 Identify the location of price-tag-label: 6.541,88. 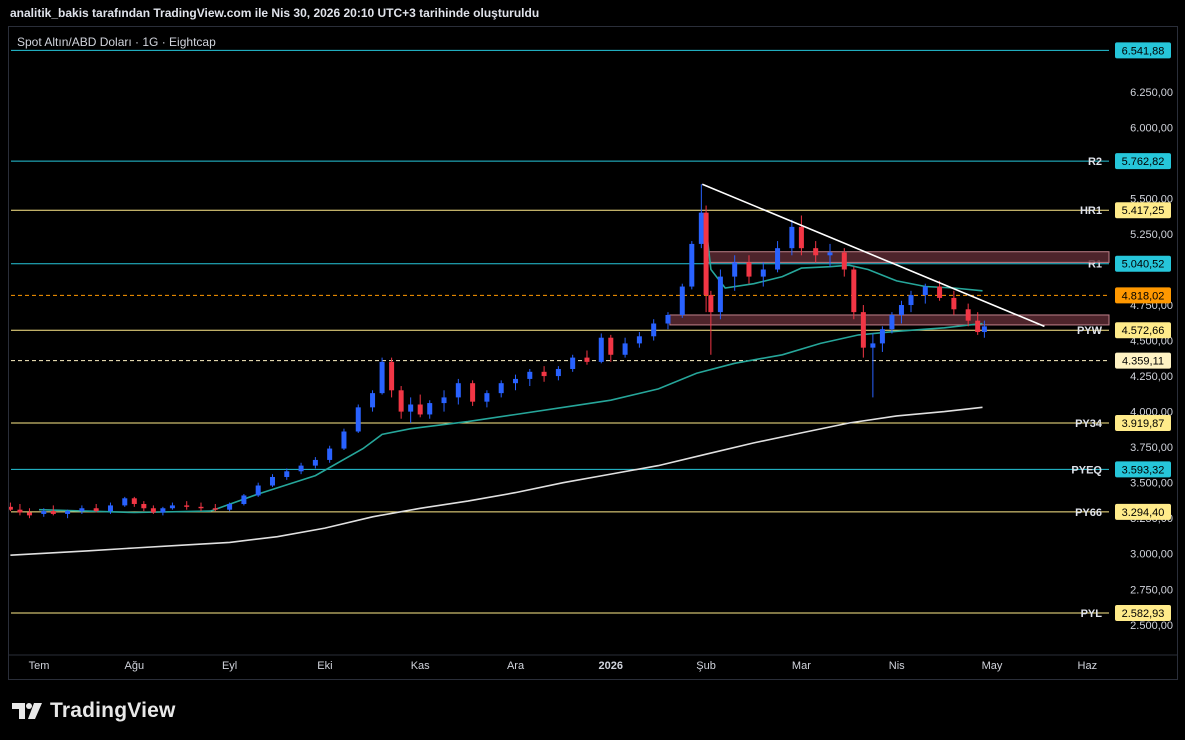
(1143, 51).